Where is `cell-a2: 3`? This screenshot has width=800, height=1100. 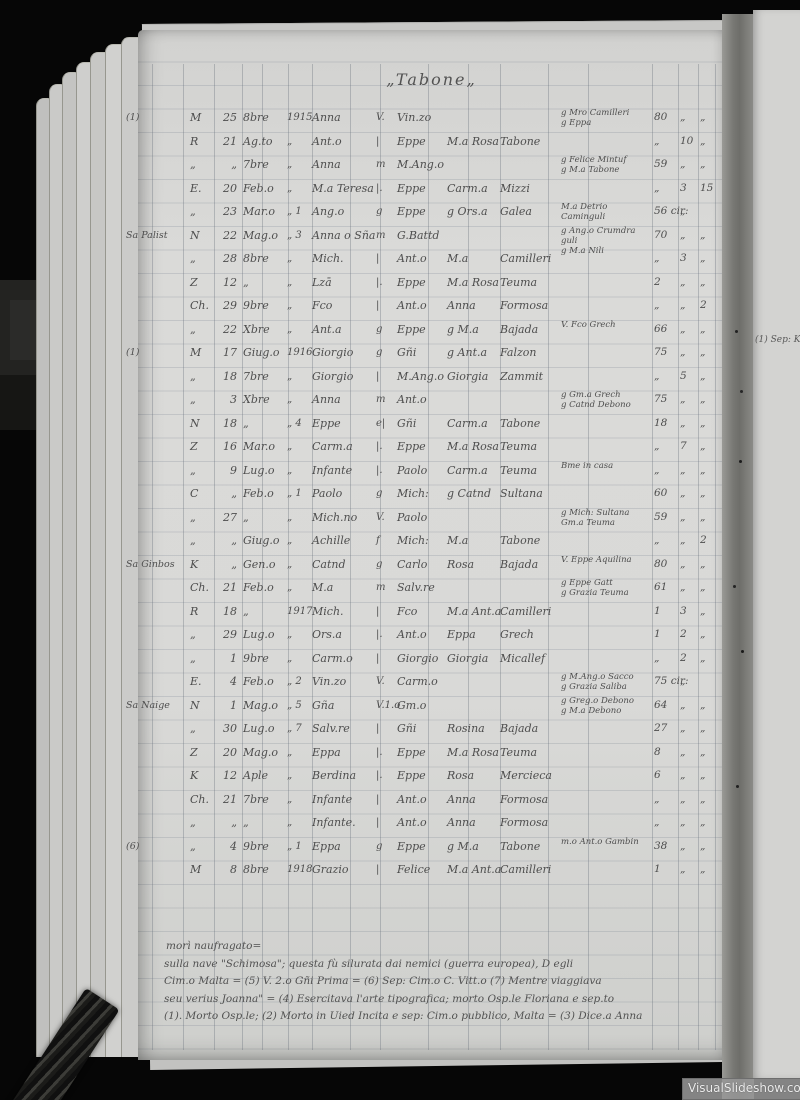 cell-a2: 3 is located at coordinates (683, 187).